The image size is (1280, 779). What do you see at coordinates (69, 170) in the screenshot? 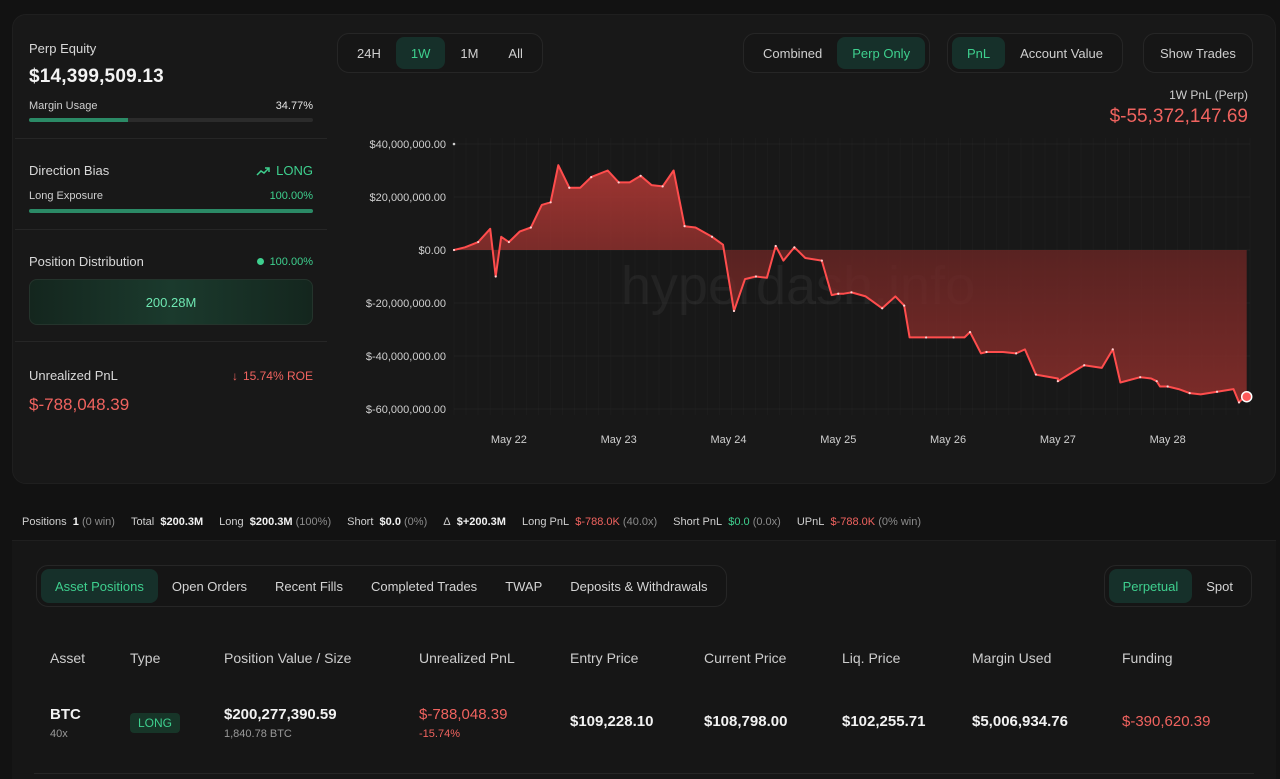
I see `direction-bias-label: Direction Bias` at bounding box center [69, 170].